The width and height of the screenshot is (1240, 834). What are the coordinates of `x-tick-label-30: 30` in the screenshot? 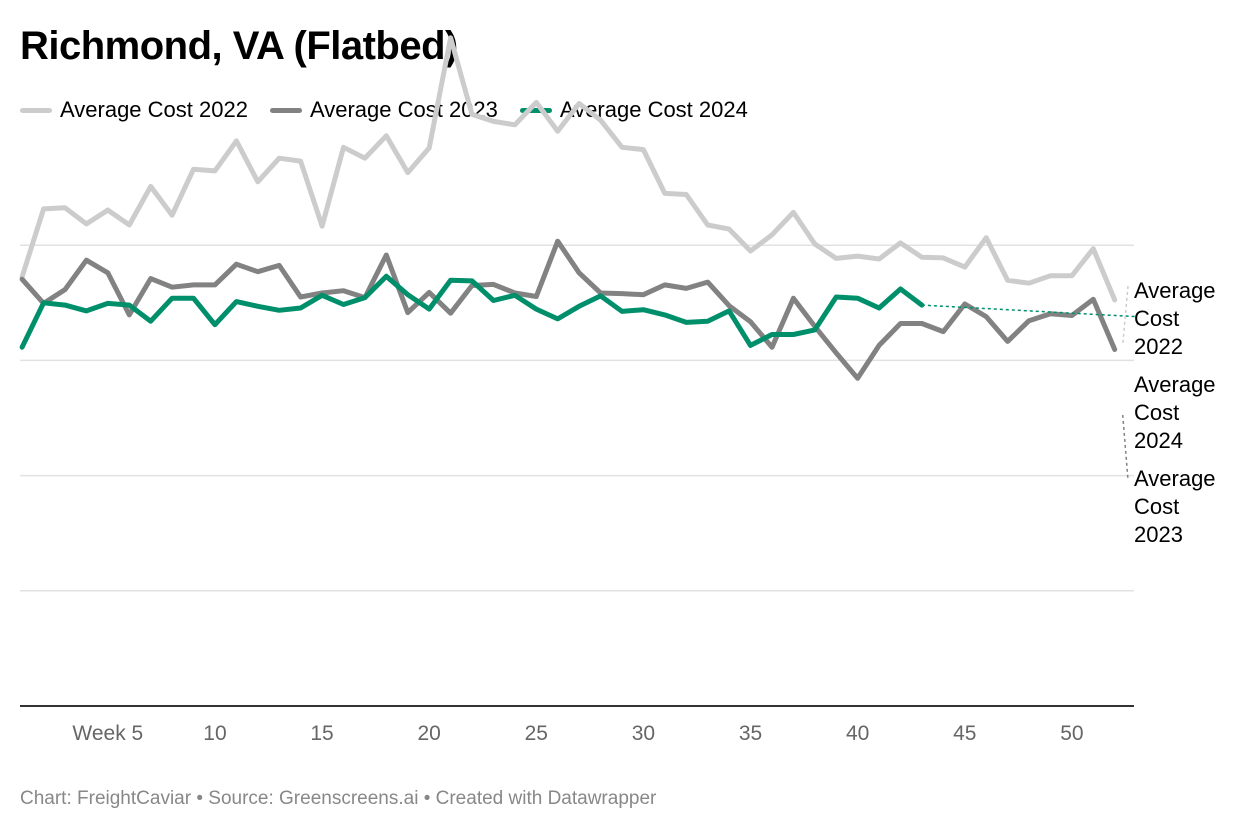 It's located at (643, 733).